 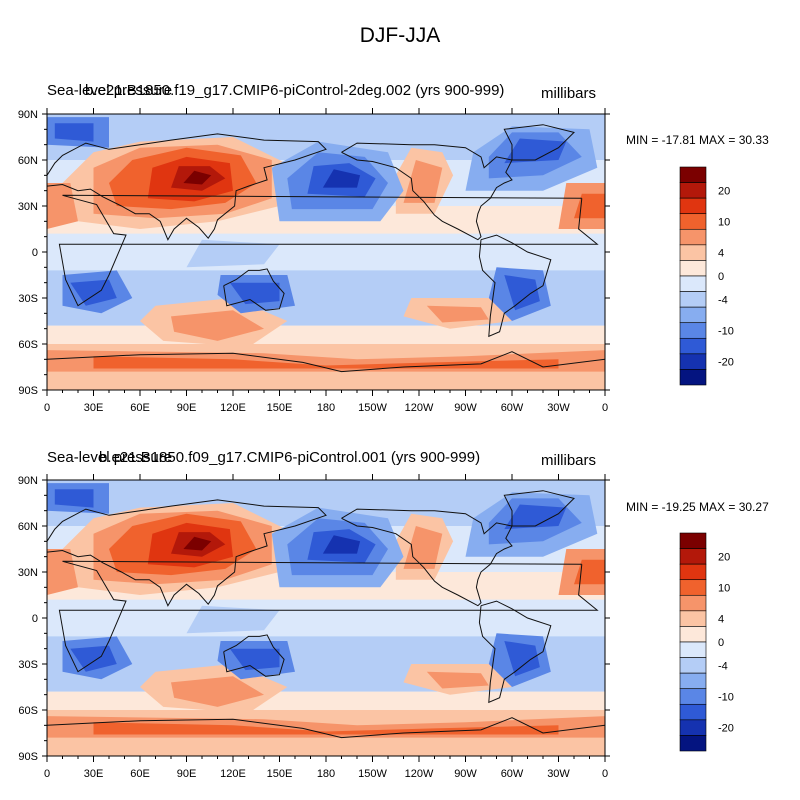 I want to click on colorbar-label: 4, so click(x=721, y=620).